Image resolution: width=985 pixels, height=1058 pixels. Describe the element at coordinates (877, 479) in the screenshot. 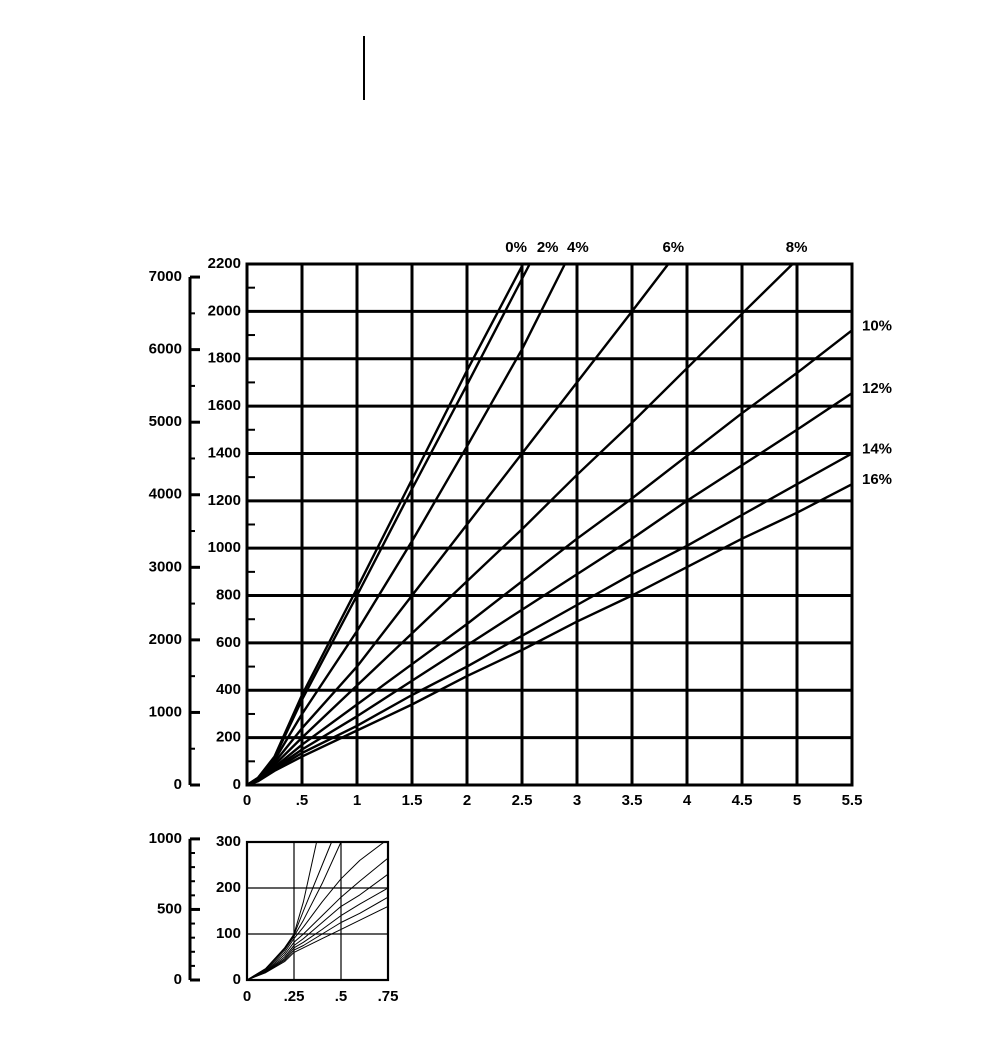

I see `series-label: 16%` at that location.